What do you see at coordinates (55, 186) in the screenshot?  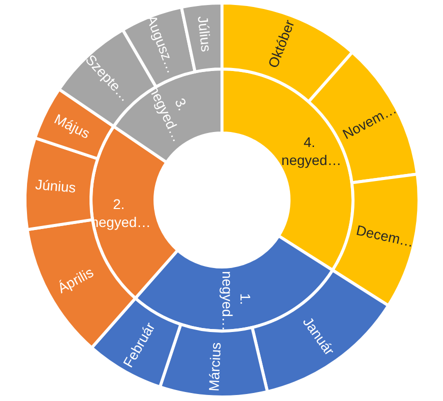 I see `slice-label: Június` at bounding box center [55, 186].